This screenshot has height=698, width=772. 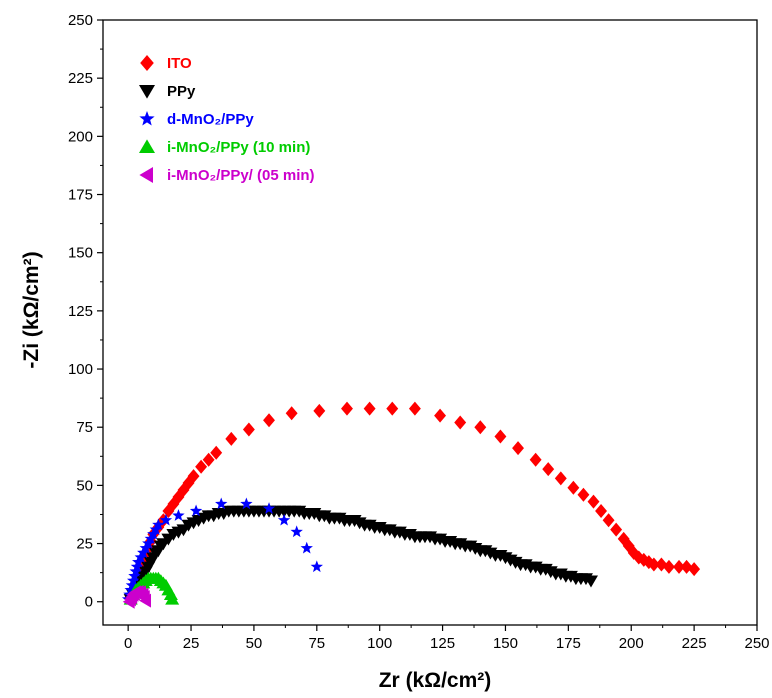 I want to click on x-tick-label: 150, so click(x=505, y=643).